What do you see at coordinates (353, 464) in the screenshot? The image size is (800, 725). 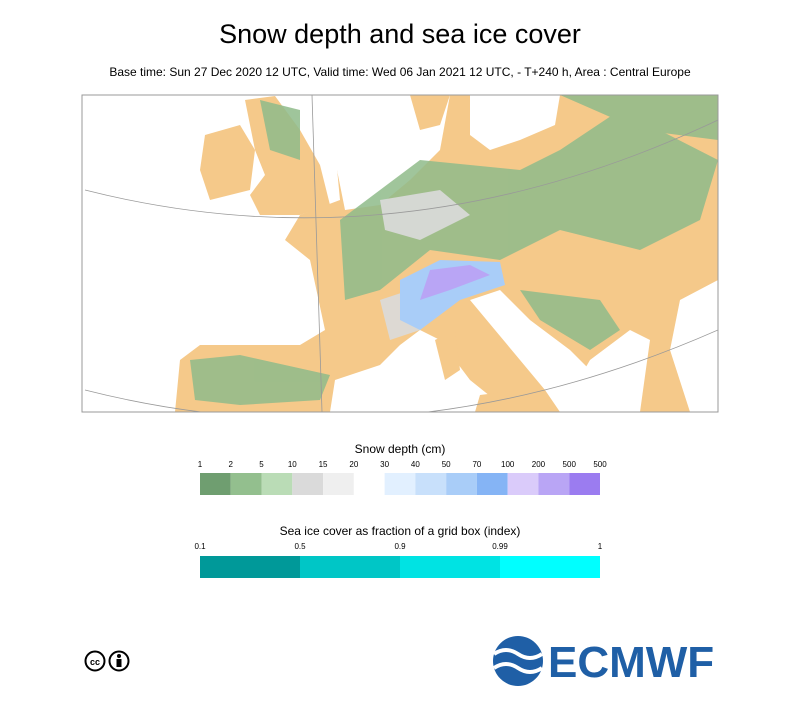 I see `legend-tick-label: 20` at bounding box center [353, 464].